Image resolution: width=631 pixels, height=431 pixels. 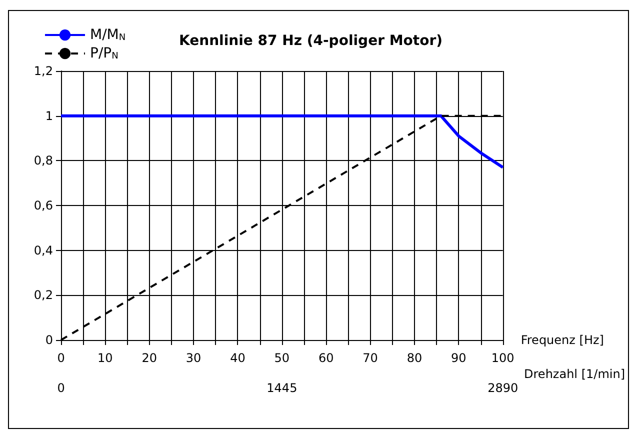 I want to click on x-tick-label: 30, so click(x=194, y=358).